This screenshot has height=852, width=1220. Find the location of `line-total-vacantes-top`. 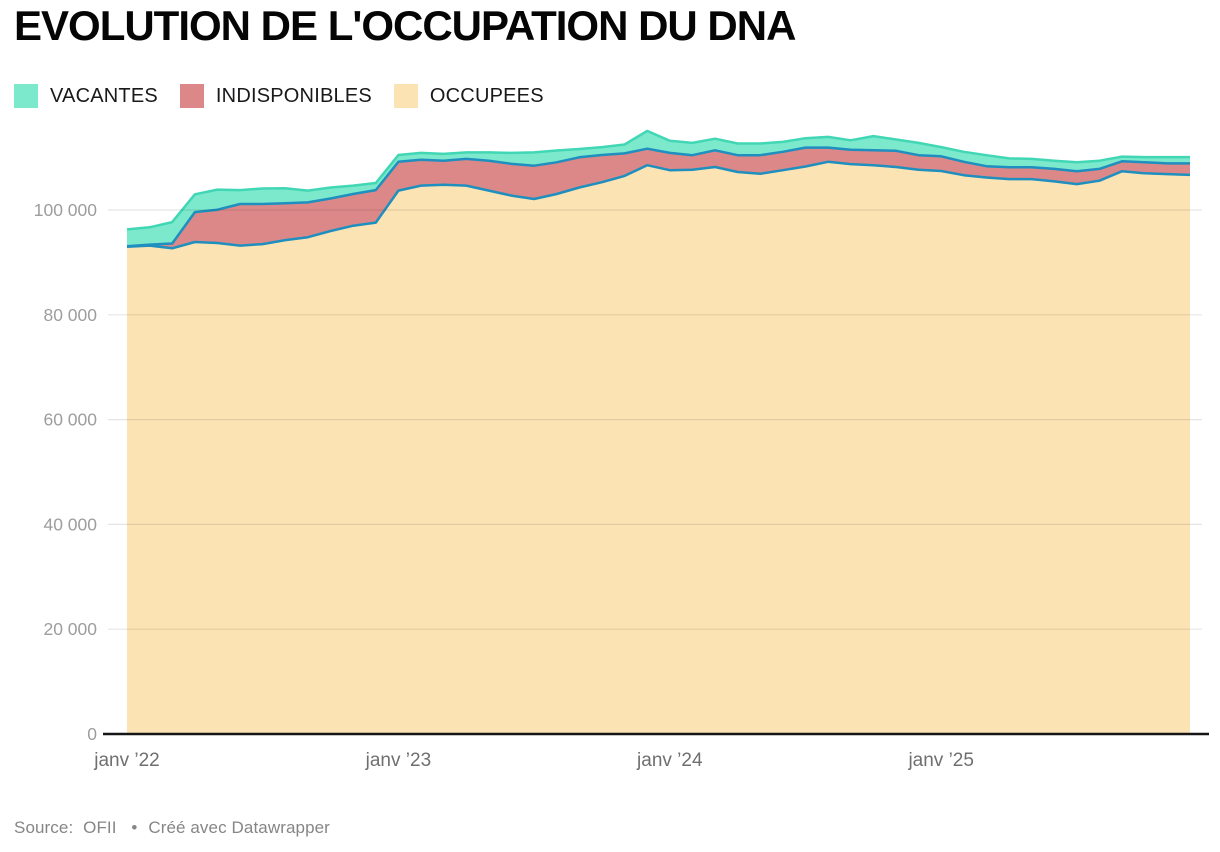

line-total-vacantes-top is located at coordinates (658, 180).